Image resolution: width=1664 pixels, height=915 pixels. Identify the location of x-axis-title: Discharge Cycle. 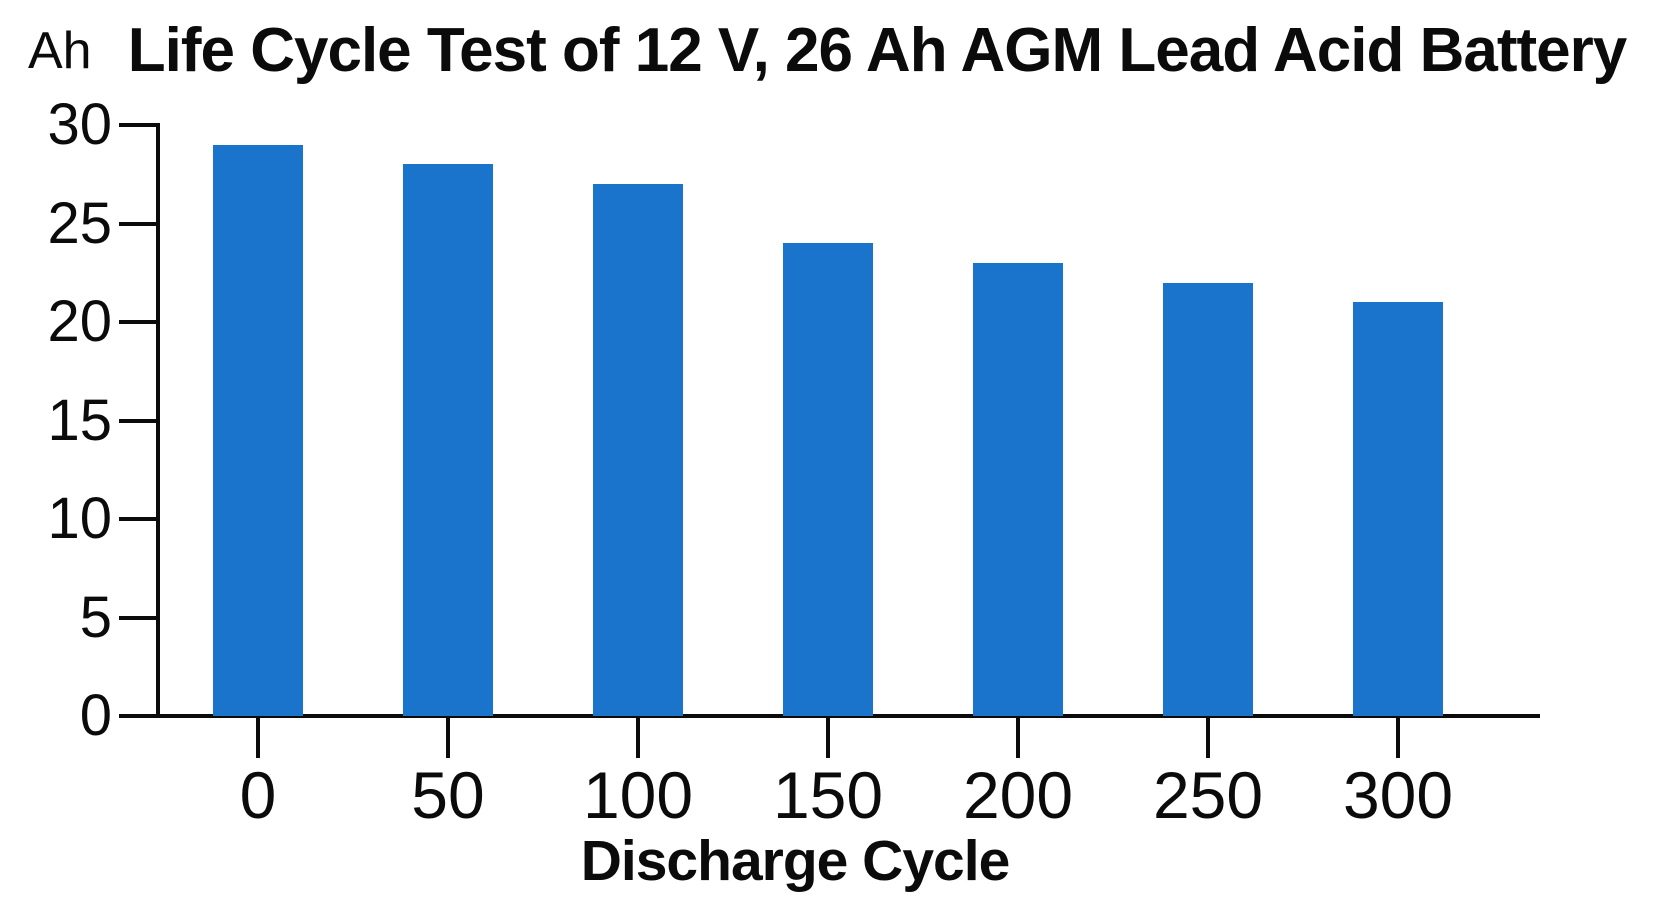
(795, 861).